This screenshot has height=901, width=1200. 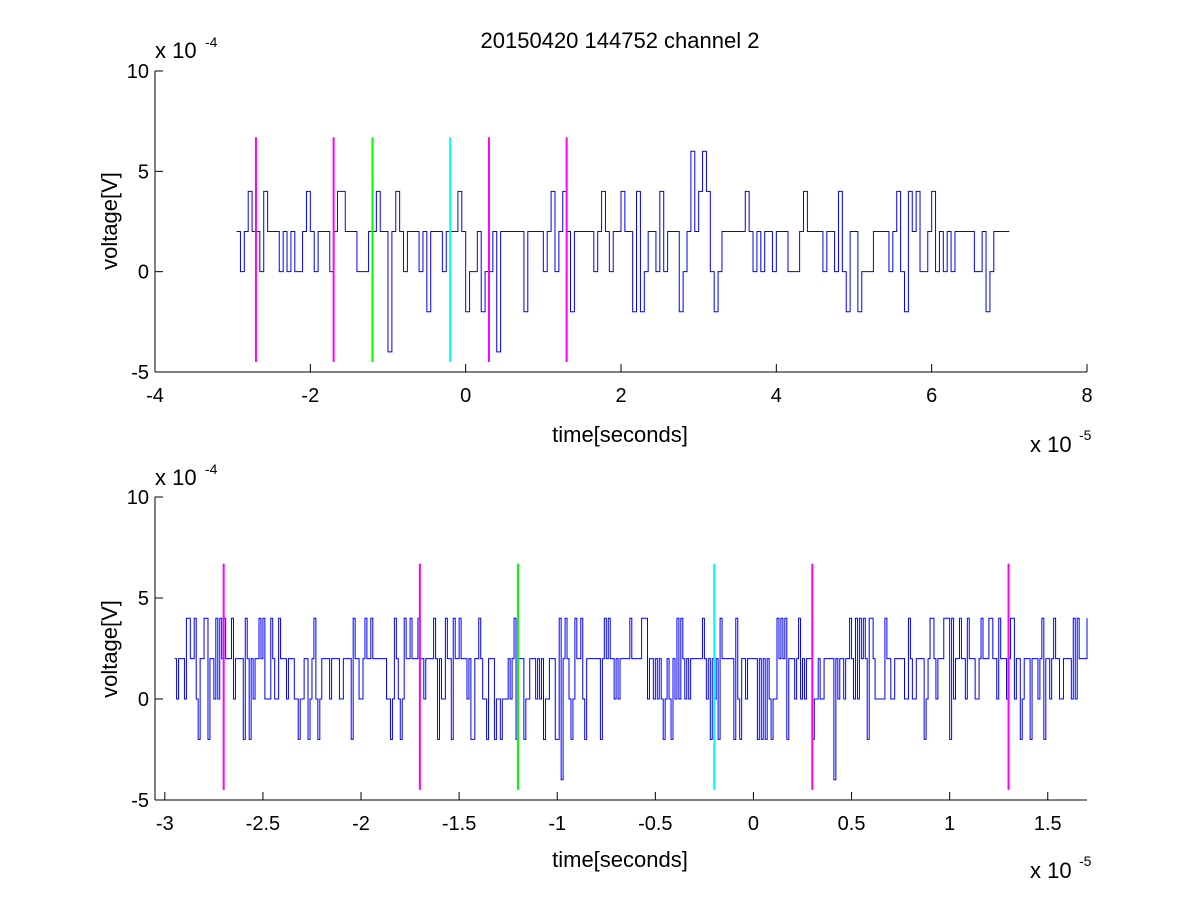 I want to click on y-axis-label-bottom: voltage[V], so click(x=109, y=649).